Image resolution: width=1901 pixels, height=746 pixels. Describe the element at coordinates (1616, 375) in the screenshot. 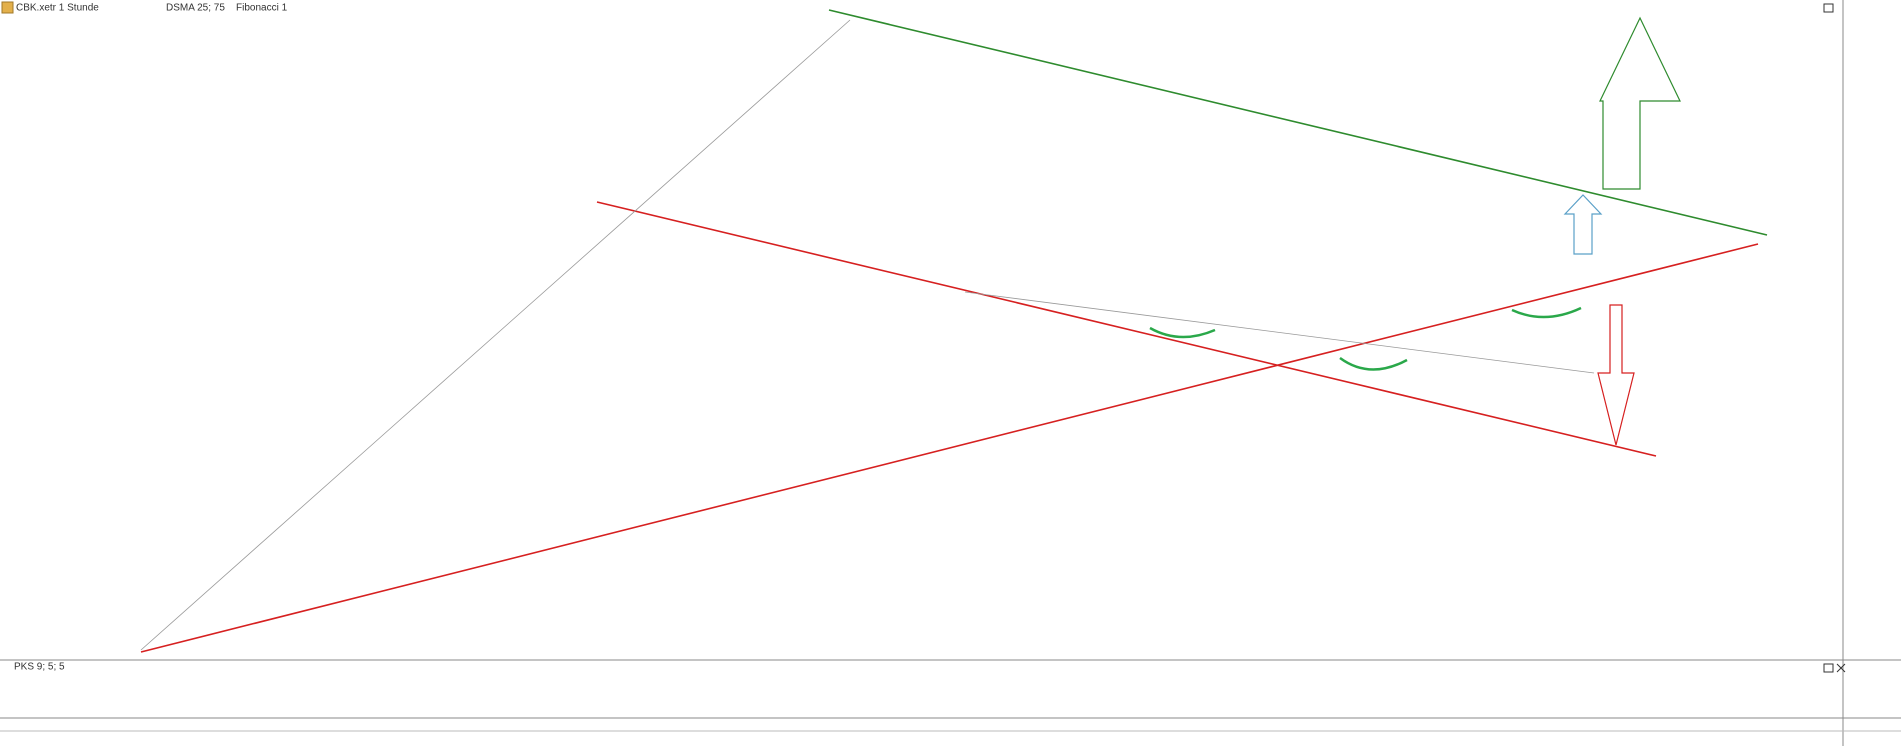

I see `down-arrow` at that location.